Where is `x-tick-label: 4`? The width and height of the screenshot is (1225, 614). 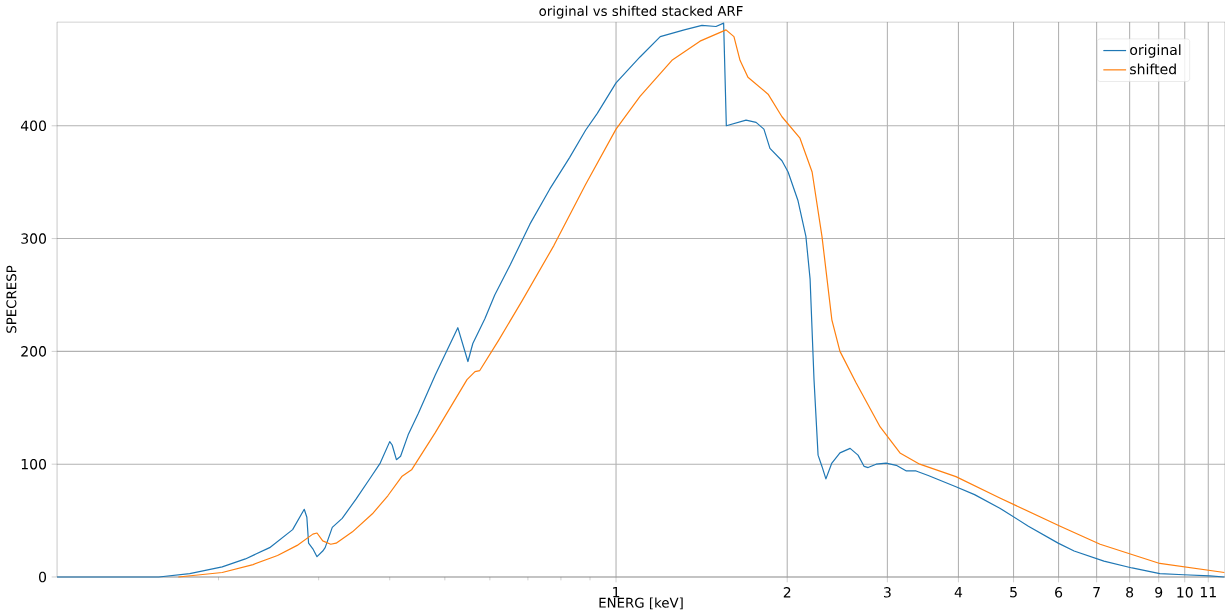
x-tick-label: 4 is located at coordinates (958, 592).